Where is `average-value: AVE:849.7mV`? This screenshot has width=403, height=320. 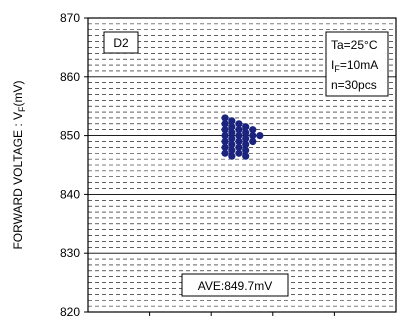
average-value: AVE:849.7mV is located at coordinates (235, 286).